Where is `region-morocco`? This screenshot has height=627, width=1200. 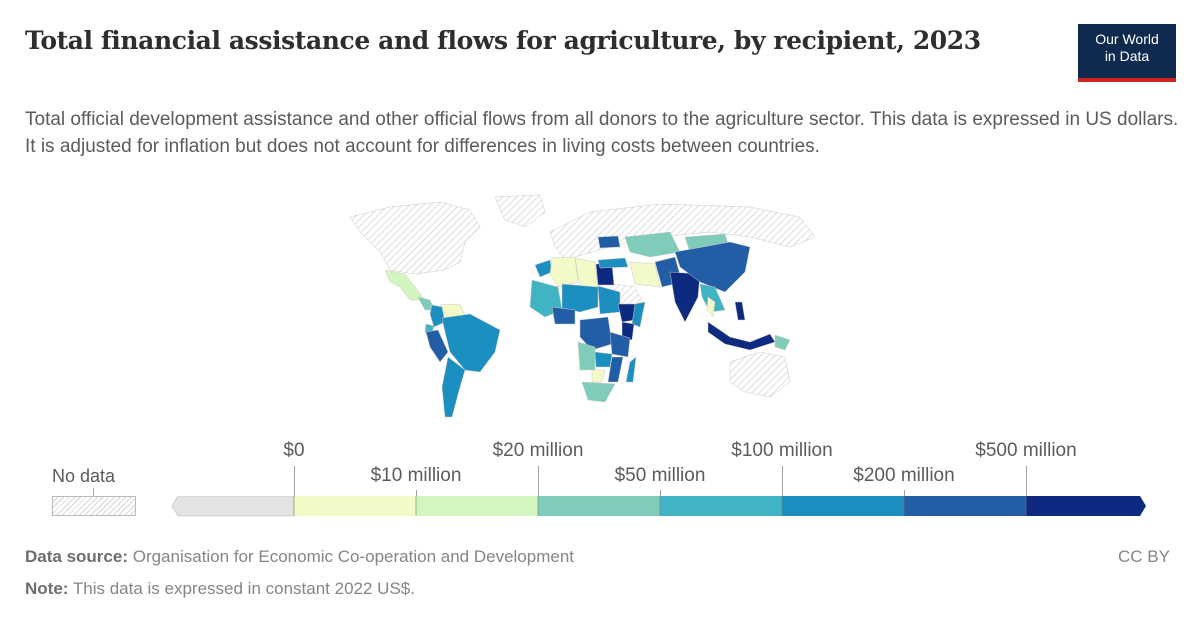 region-morocco is located at coordinates (543, 268).